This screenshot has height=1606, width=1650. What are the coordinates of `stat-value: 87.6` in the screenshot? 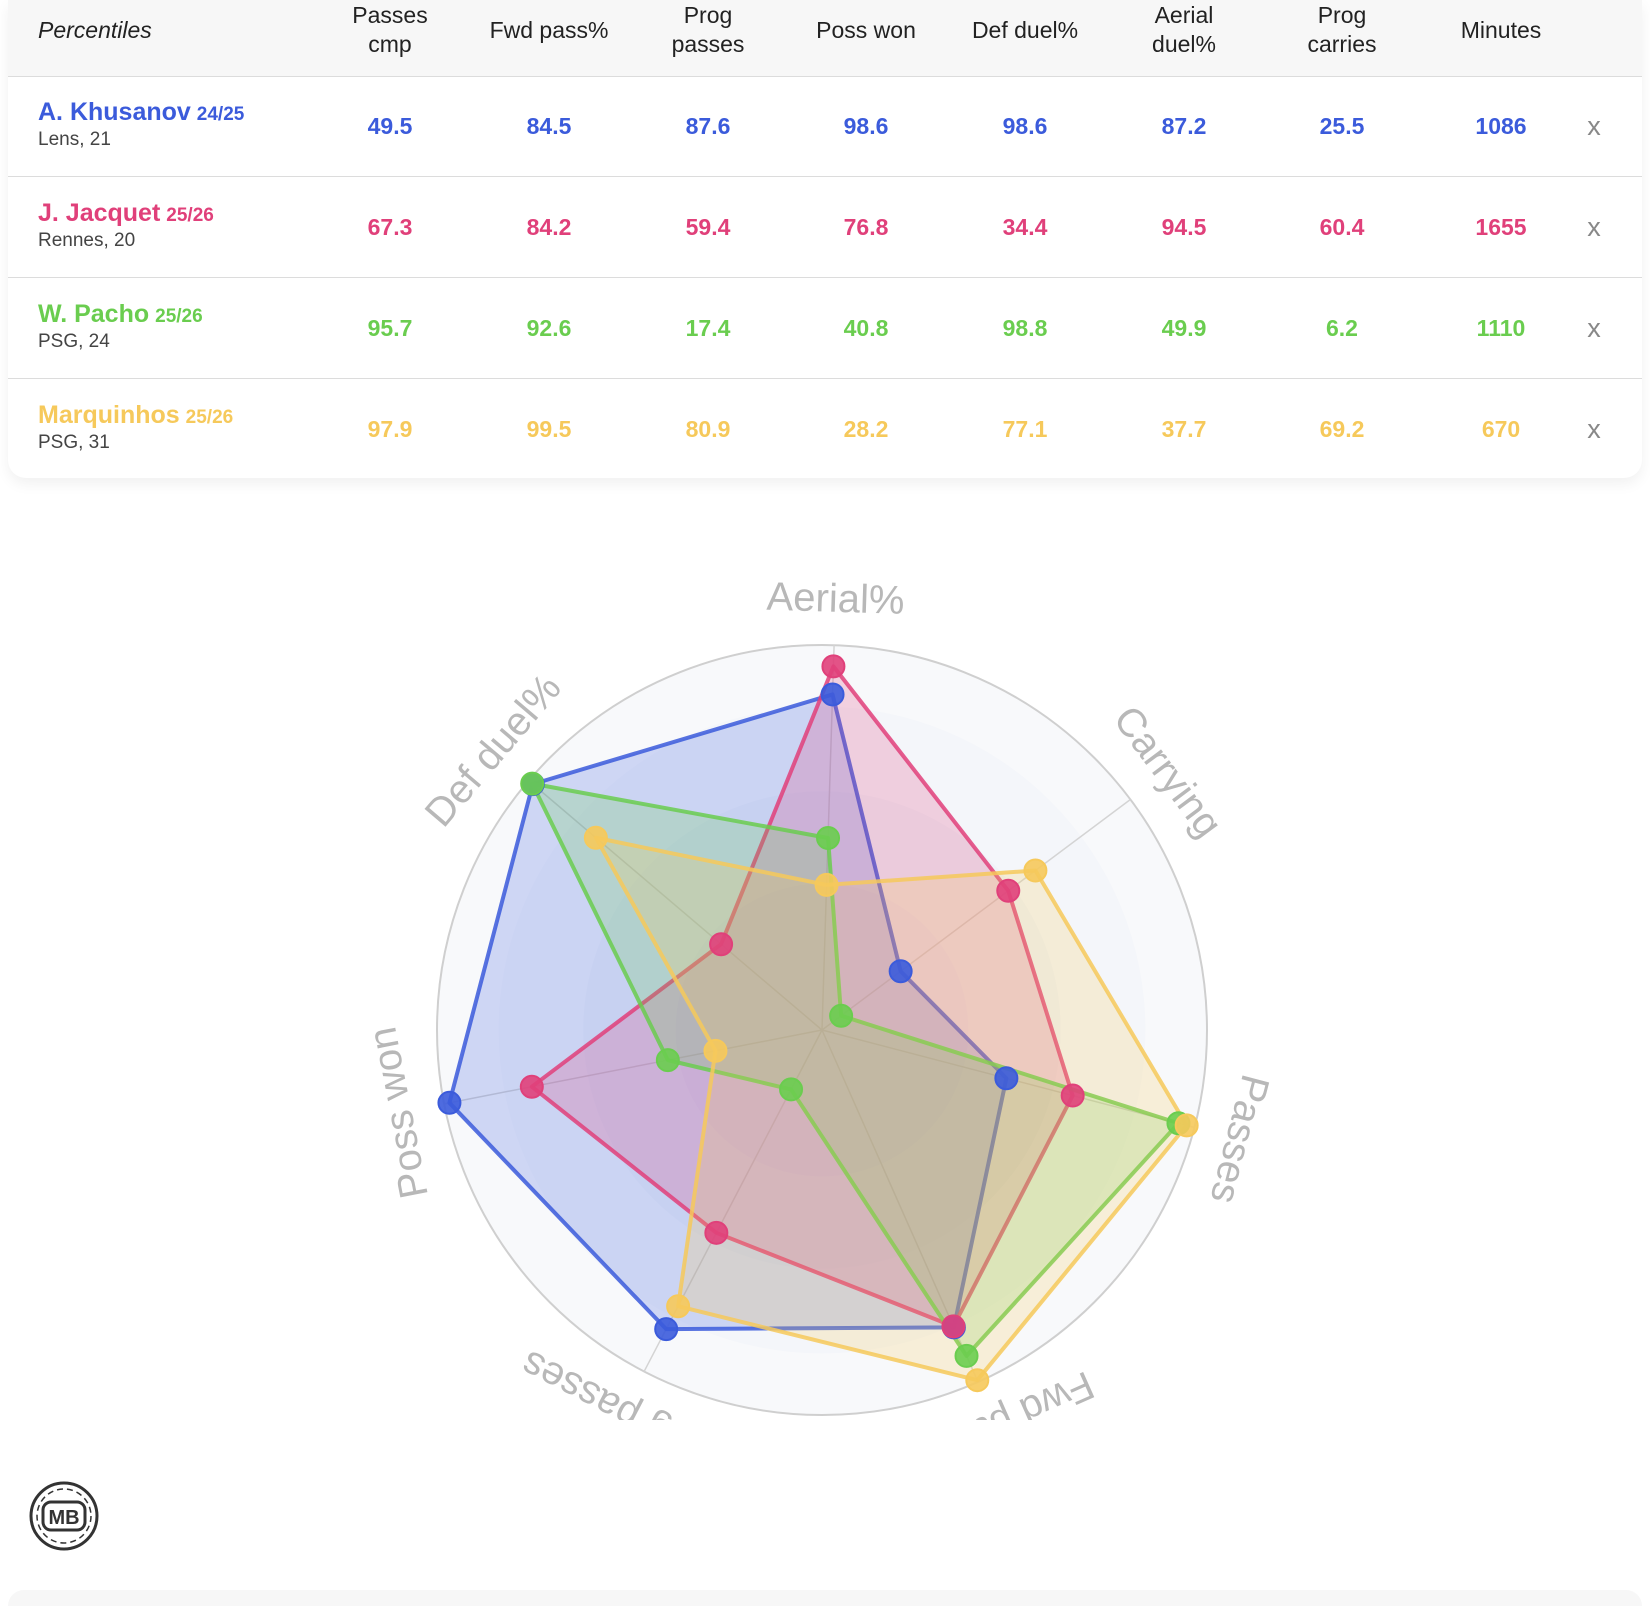 It's located at (708, 125).